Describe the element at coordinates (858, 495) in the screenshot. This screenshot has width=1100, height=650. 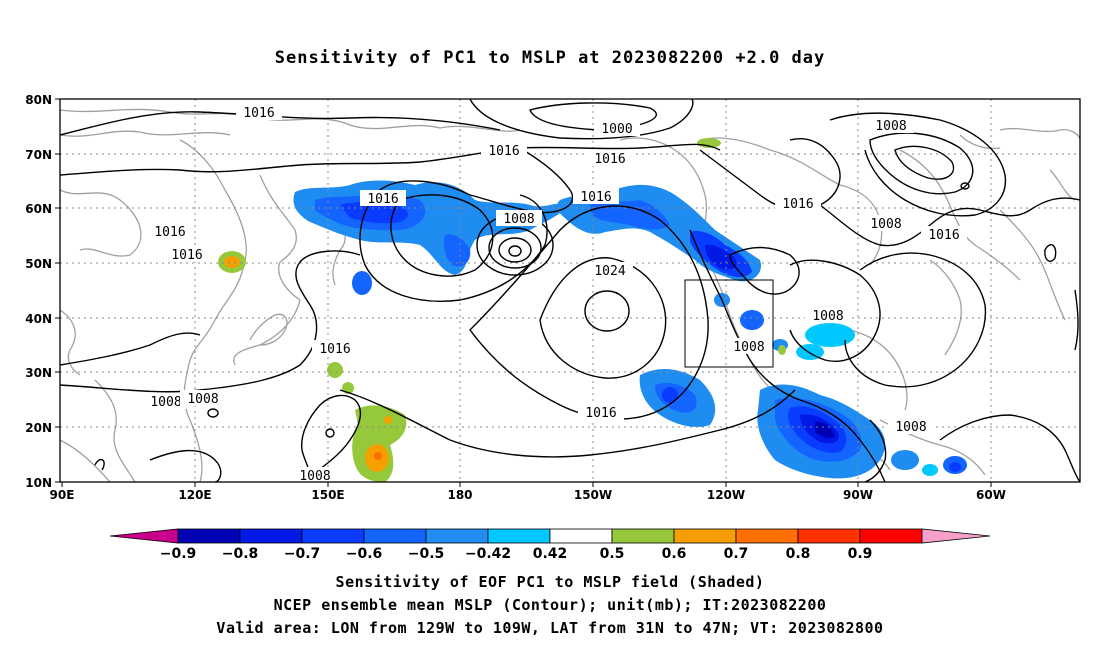
I see `lon-label-90w: 90W` at that location.